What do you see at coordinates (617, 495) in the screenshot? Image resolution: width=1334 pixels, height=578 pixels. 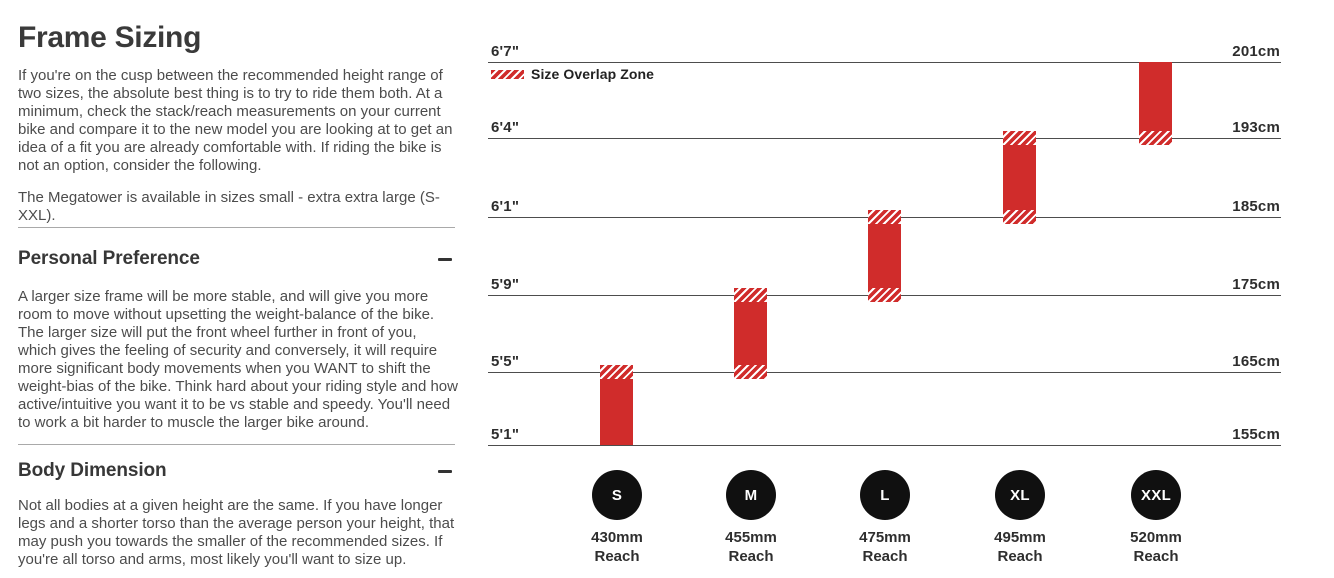 I see `size-circle-s: S` at bounding box center [617, 495].